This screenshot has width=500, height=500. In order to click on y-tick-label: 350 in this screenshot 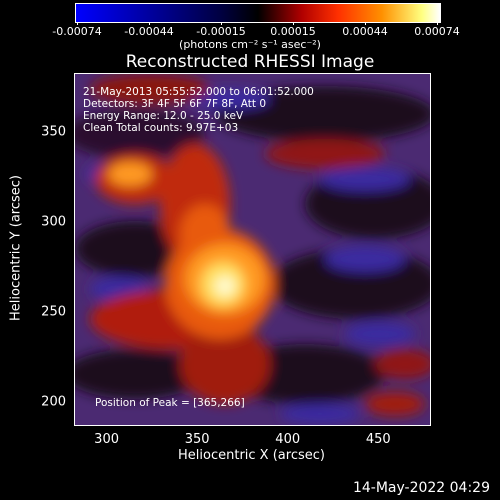, I will do `click(53, 132)`.